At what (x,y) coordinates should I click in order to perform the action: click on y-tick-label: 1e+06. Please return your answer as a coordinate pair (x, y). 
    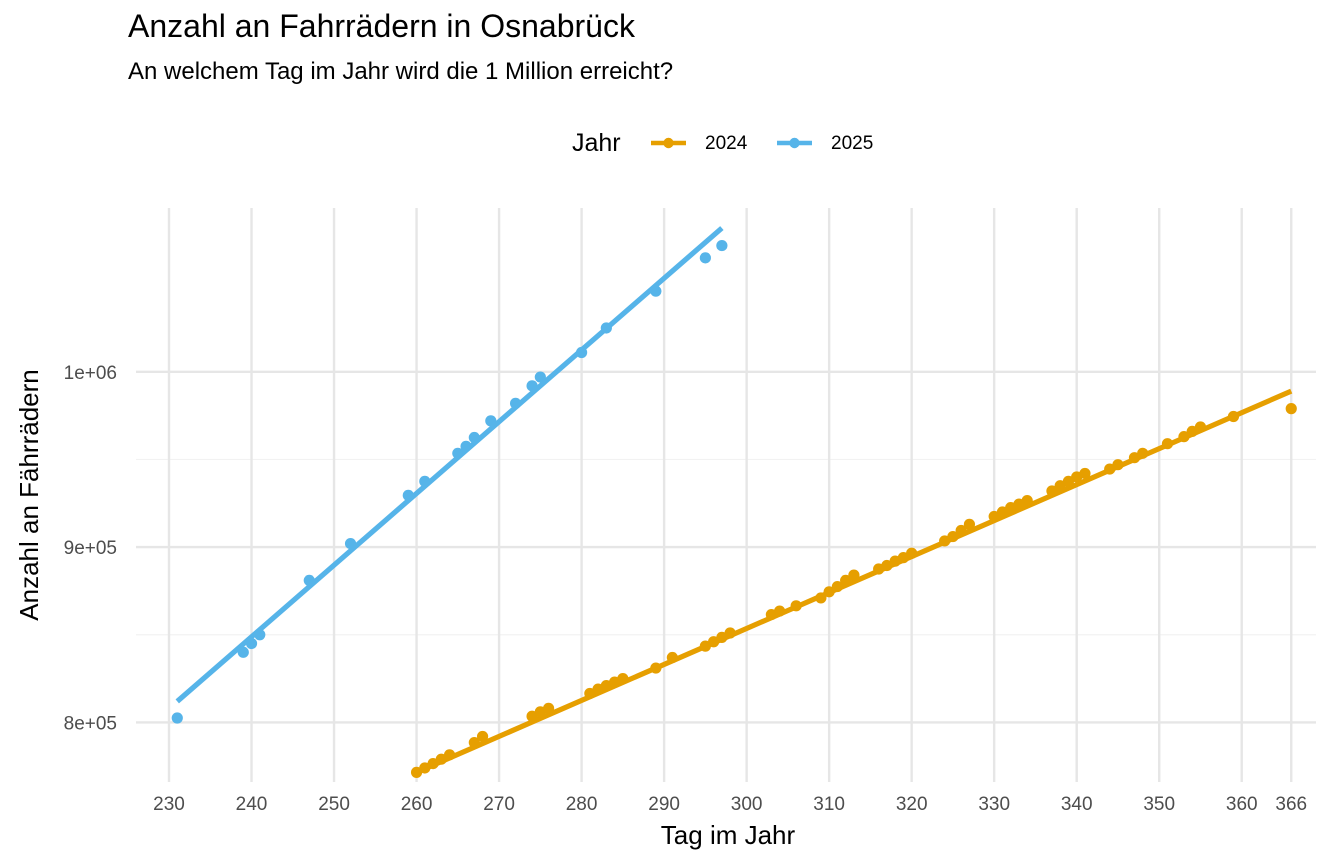
    Looking at the image, I should click on (90, 373).